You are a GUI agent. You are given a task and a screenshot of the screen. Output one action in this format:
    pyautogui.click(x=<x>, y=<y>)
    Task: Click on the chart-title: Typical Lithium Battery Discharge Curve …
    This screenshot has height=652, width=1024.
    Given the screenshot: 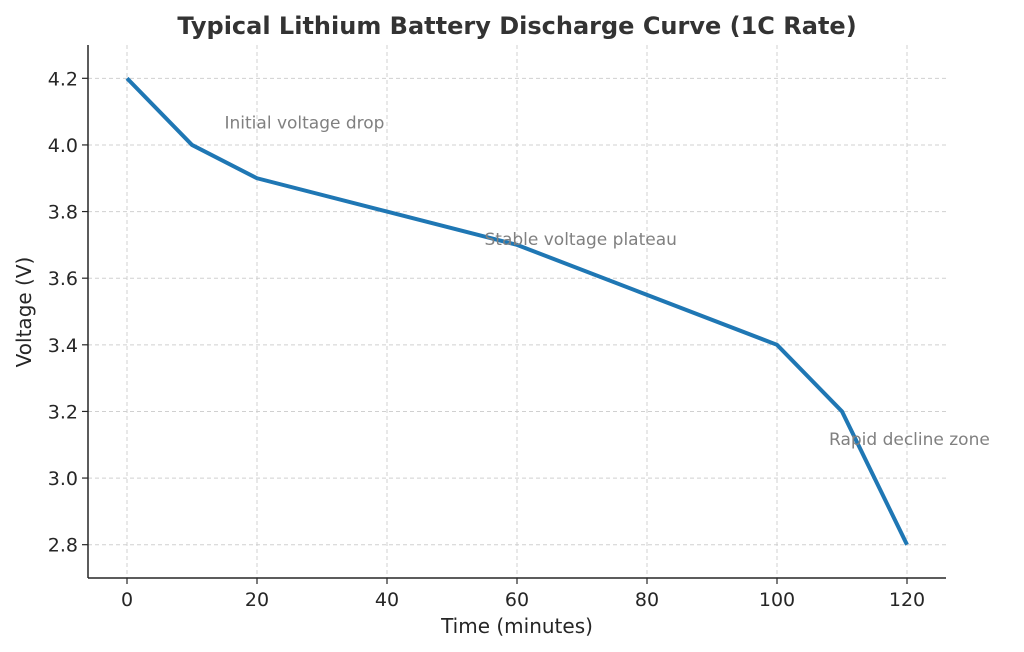 What is the action you would take?
    pyautogui.click(x=516, y=26)
    